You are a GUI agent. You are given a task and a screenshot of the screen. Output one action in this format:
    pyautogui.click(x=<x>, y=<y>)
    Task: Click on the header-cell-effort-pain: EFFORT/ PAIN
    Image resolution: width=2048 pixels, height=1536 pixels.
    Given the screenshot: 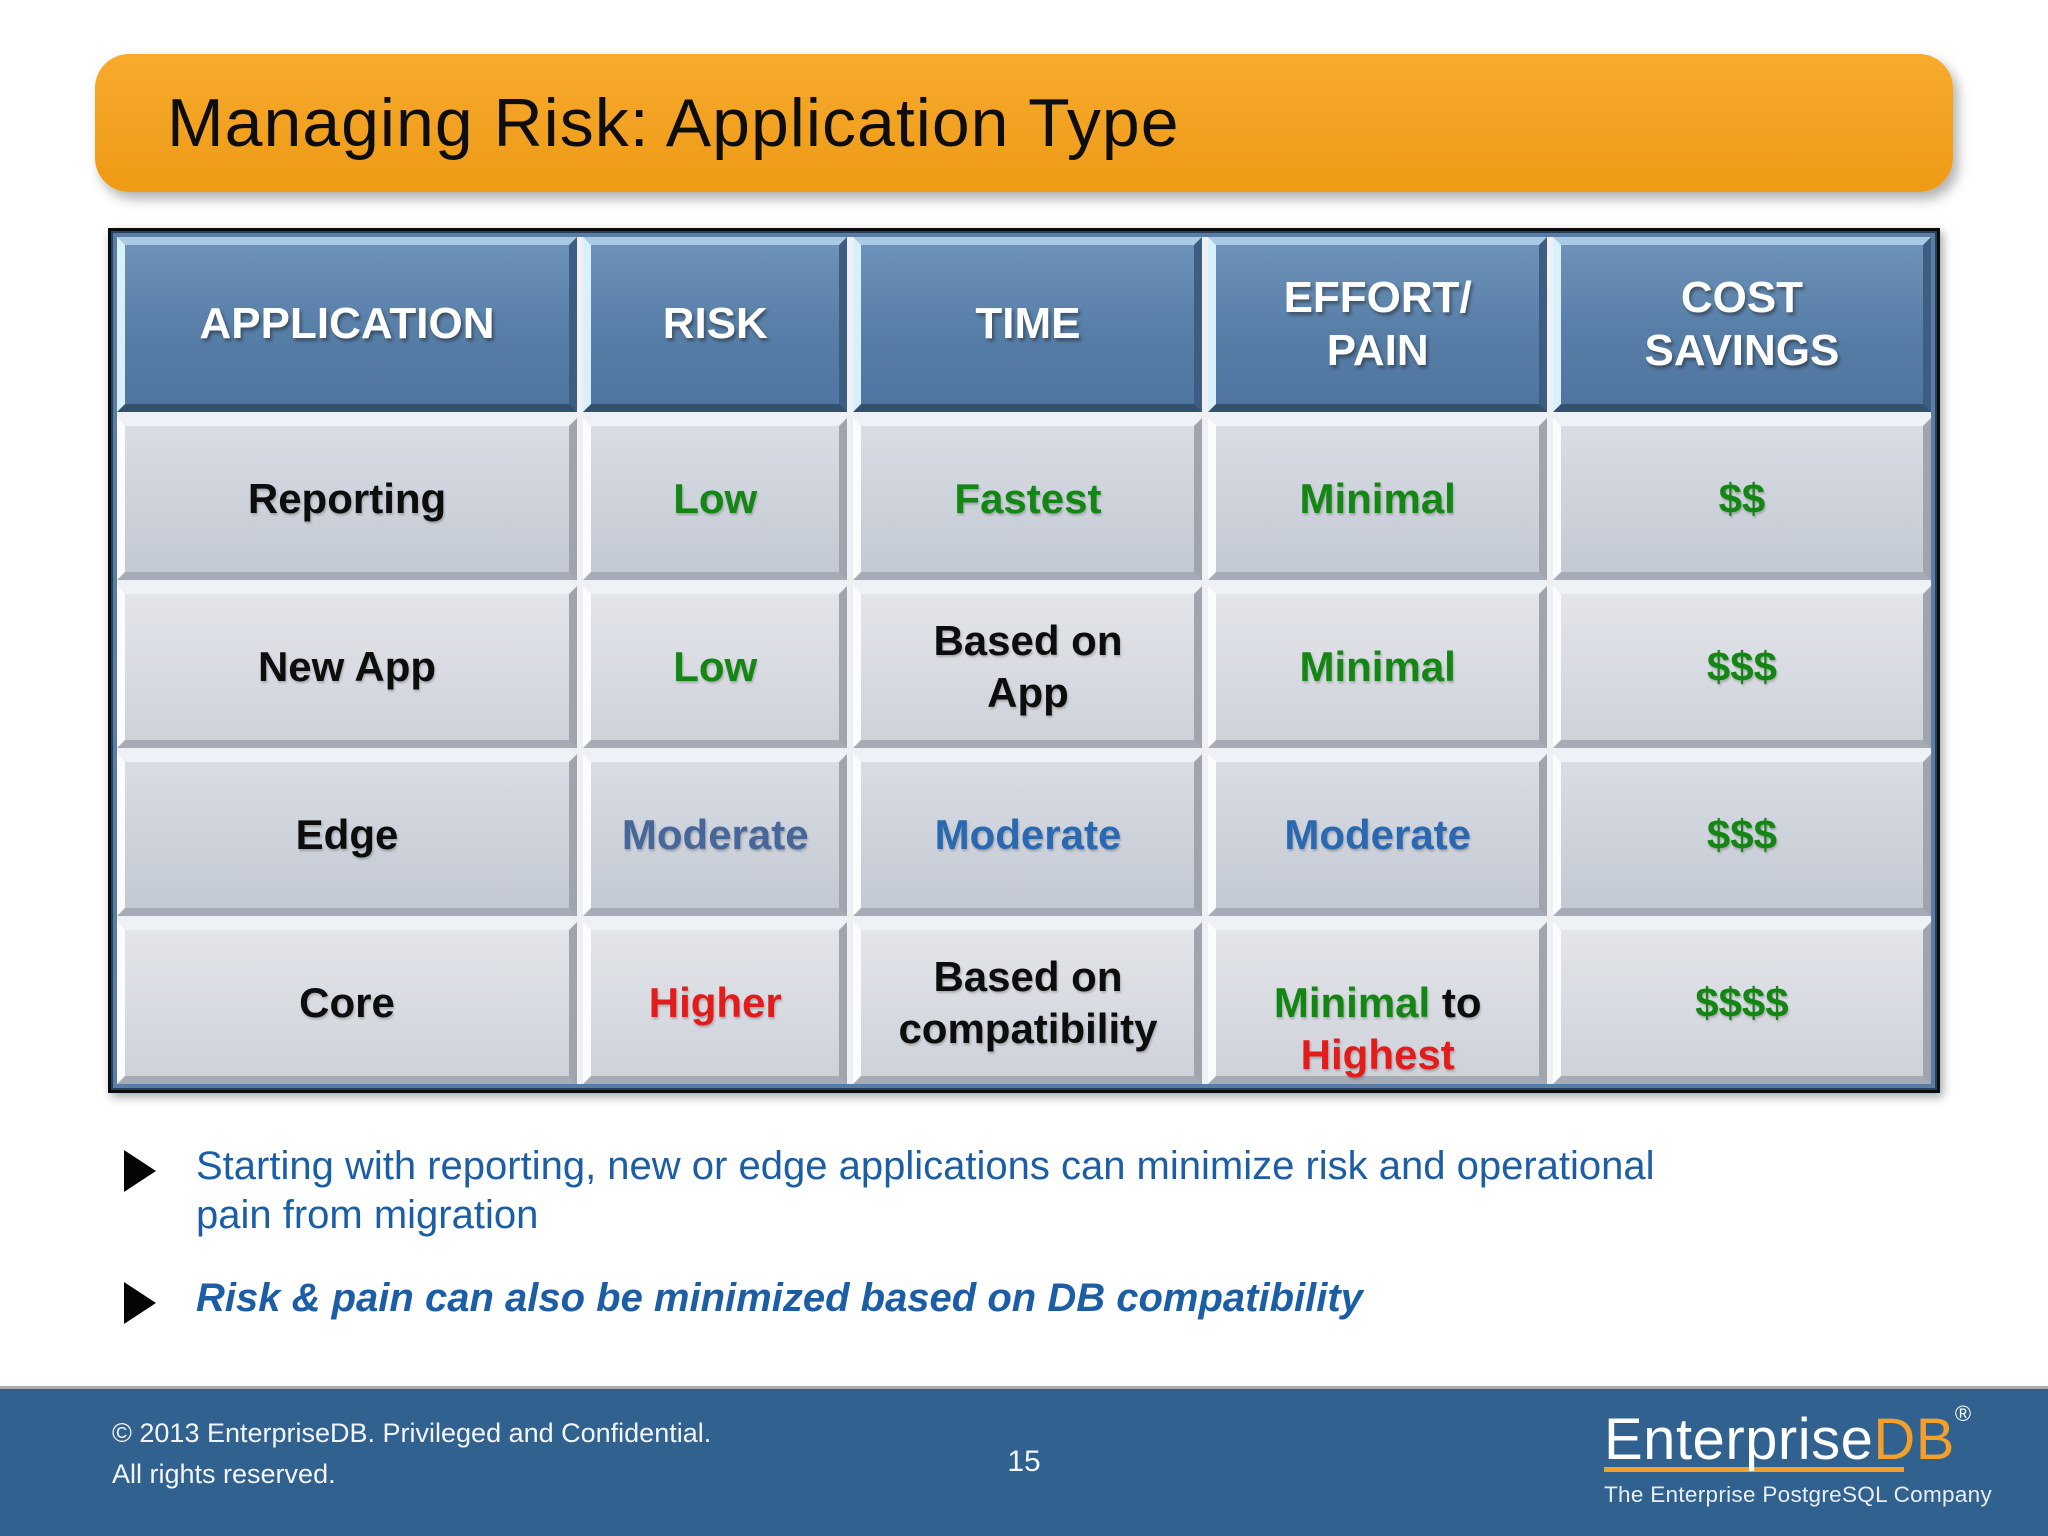 What is the action you would take?
    pyautogui.click(x=1377, y=324)
    